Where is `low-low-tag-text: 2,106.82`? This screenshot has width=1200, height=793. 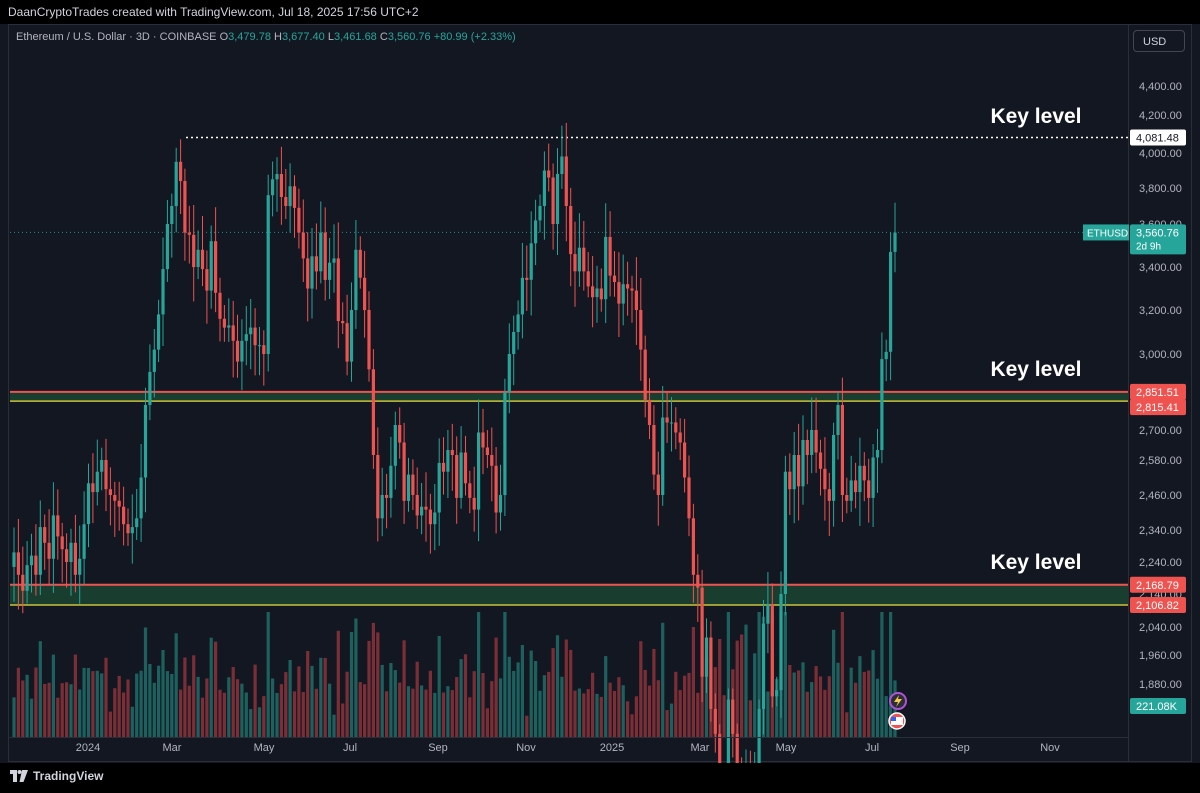 low-low-tag-text: 2,106.82 is located at coordinates (1157, 606).